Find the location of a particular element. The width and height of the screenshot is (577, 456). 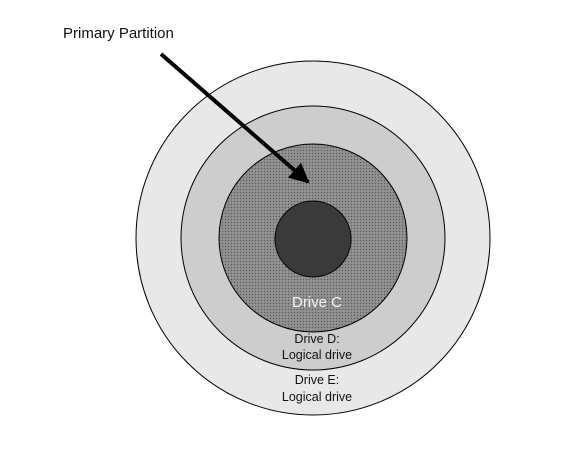

annotation-arrow is located at coordinates (234, 118).